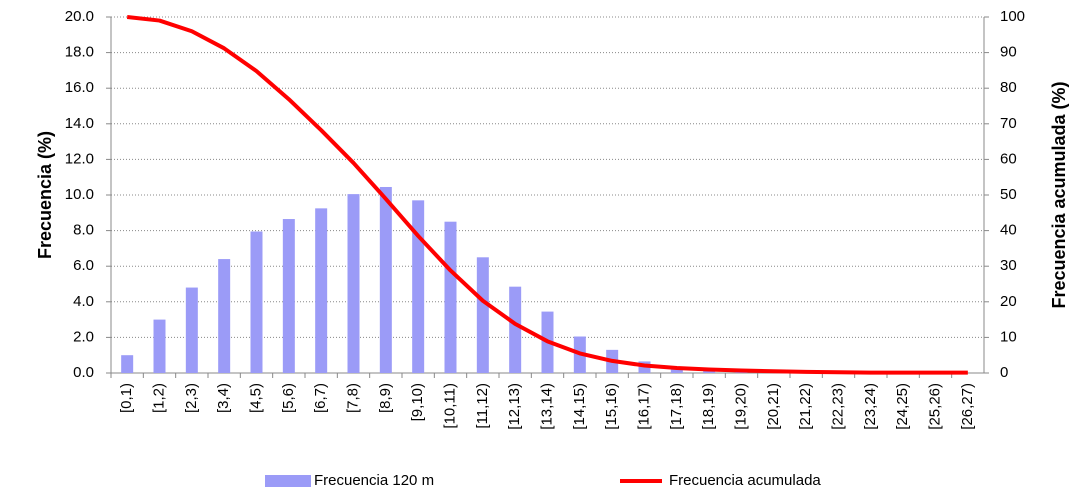  What do you see at coordinates (83, 230) in the screenshot?
I see `y-tick-label: 8.0` at bounding box center [83, 230].